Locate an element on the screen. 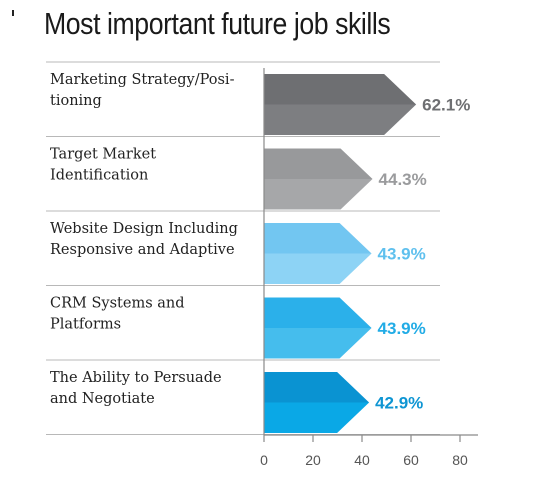 This screenshot has height=498, width=540. category-label: Target Market is located at coordinates (103, 155).